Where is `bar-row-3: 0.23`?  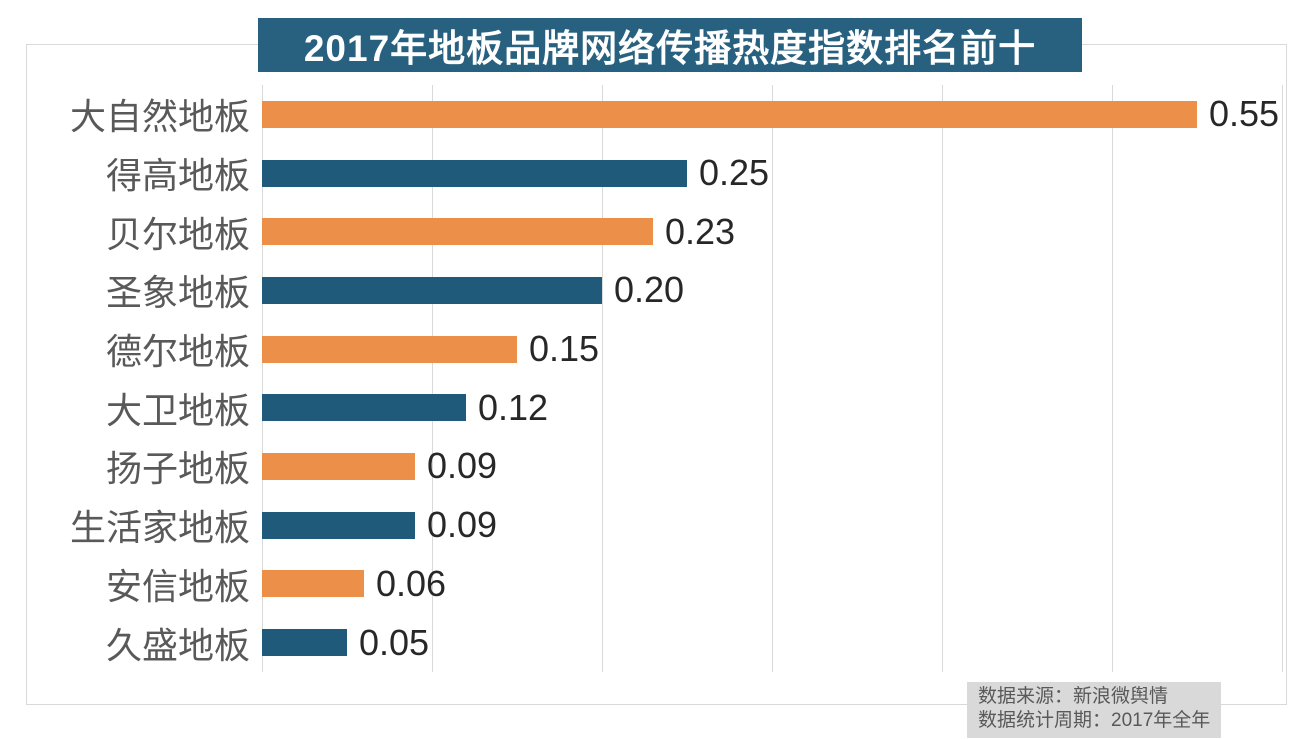 bar-row-3: 0.23 is located at coordinates (772, 231).